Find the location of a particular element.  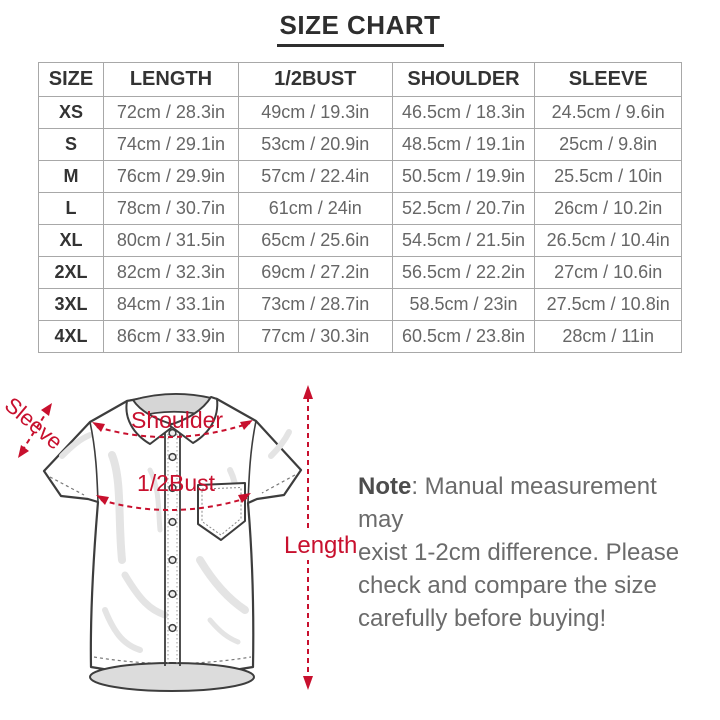

sleeve-cell: 26.5cm / 10.4in is located at coordinates (608, 240).